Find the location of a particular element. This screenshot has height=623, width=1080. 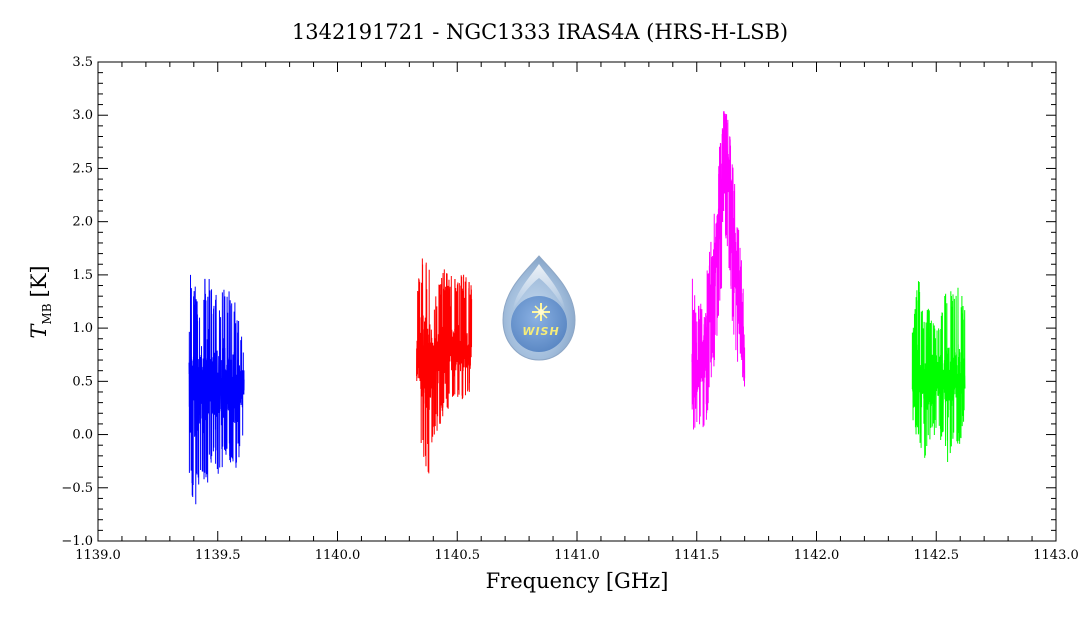

y-tick-label: 2.0 is located at coordinates (82, 222).